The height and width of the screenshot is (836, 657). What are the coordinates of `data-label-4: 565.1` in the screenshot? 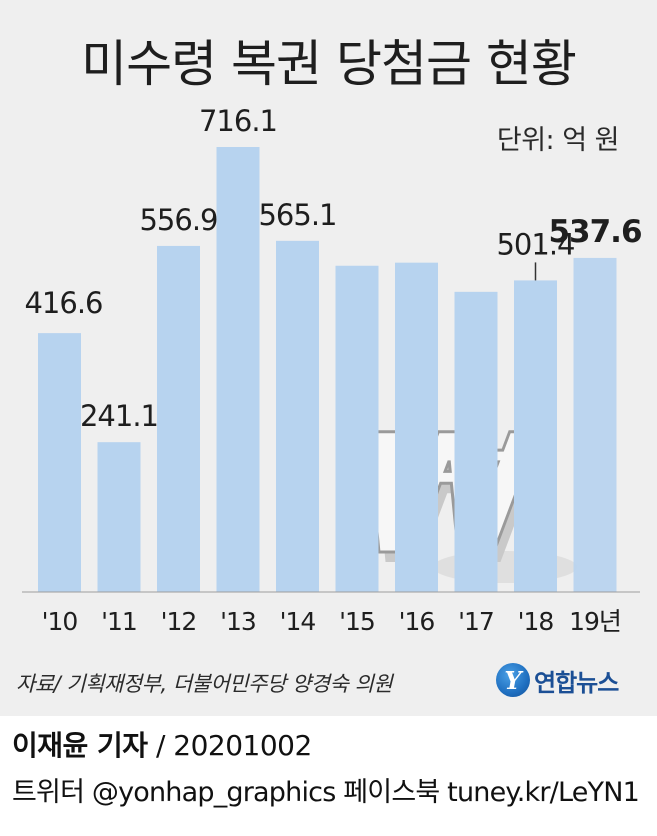 It's located at (297, 215).